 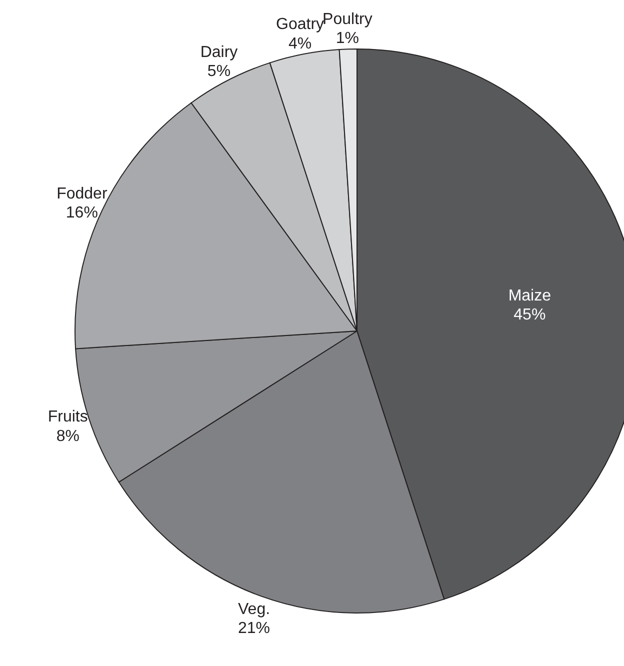 What do you see at coordinates (68, 417) in the screenshot?
I see `slice-label: Fruits` at bounding box center [68, 417].